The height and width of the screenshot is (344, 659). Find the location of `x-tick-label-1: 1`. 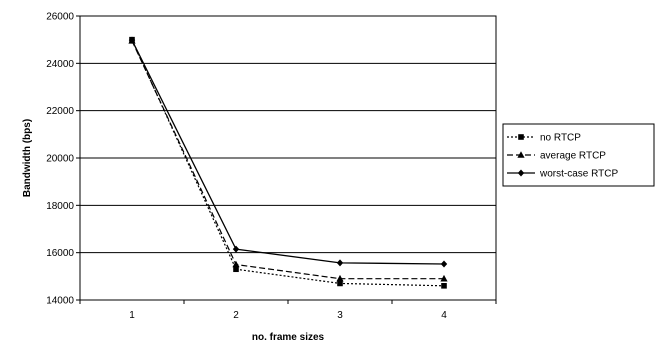

x-tick-label-1: 1 is located at coordinates (132, 315).